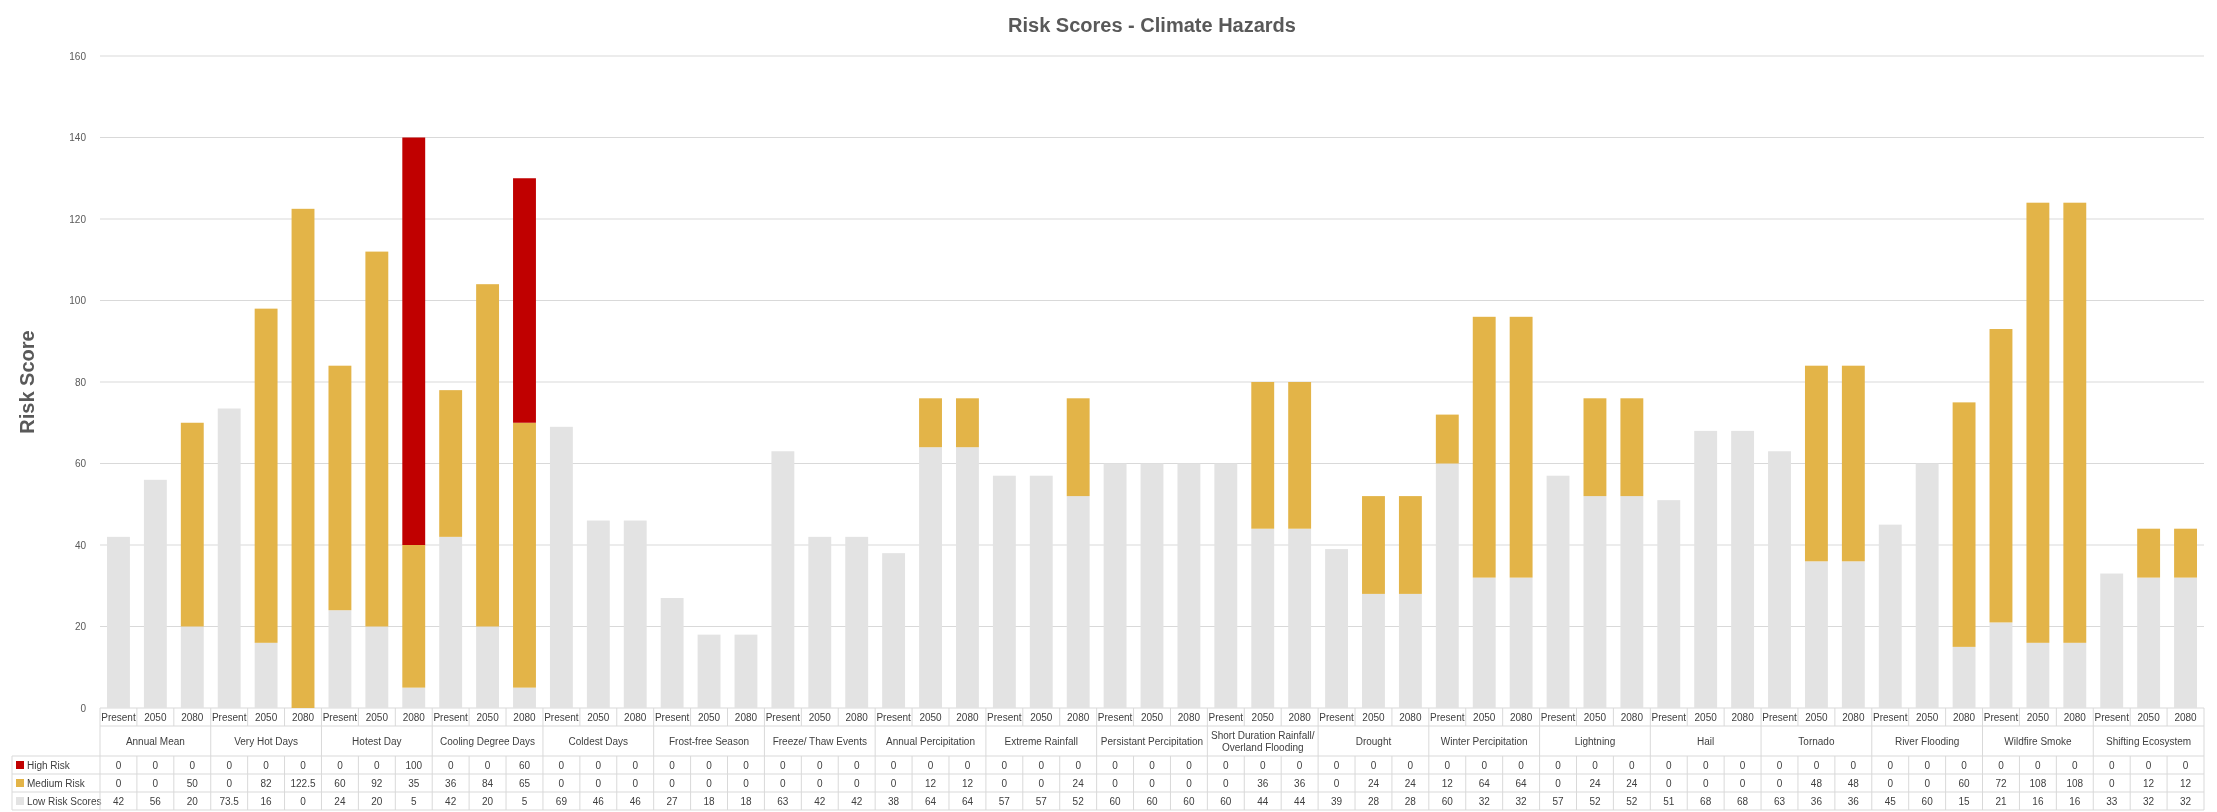 This screenshot has height=812, width=2217. What do you see at coordinates (1595, 783) in the screenshot?
I see `data-label: 24` at bounding box center [1595, 783].